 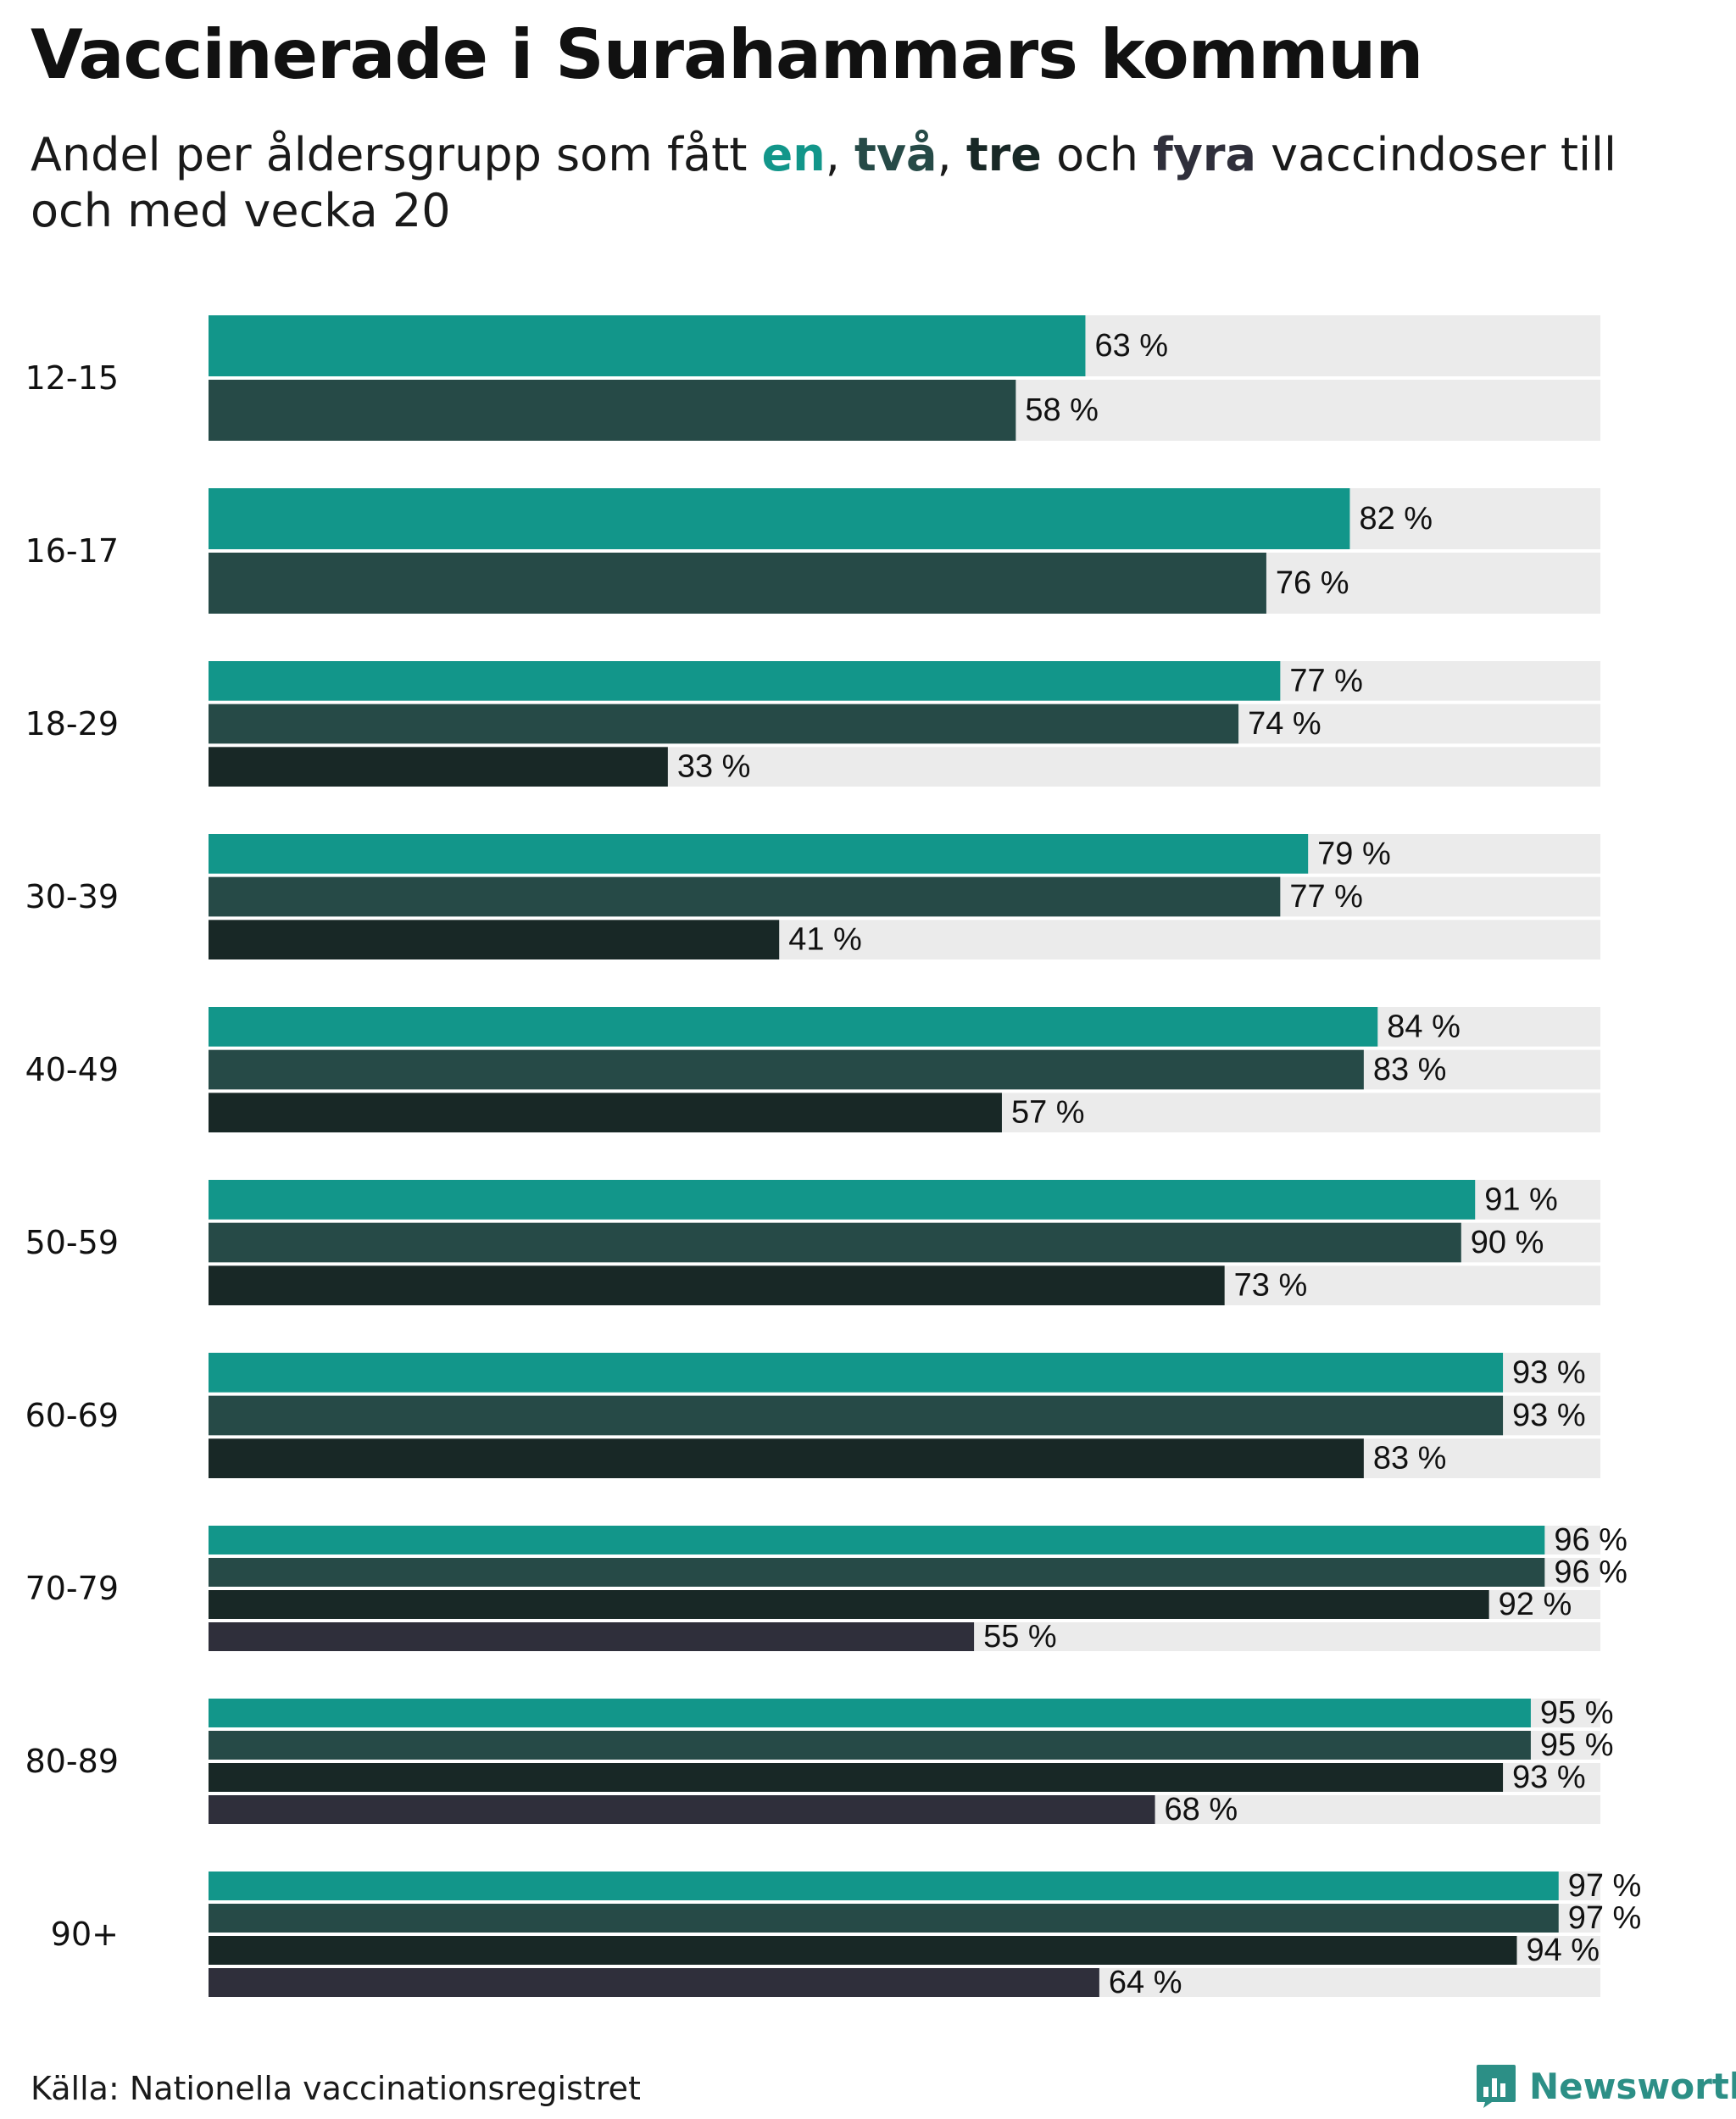 What do you see at coordinates (1201, 1809) in the screenshot?
I see `value-label: 68 %` at bounding box center [1201, 1809].